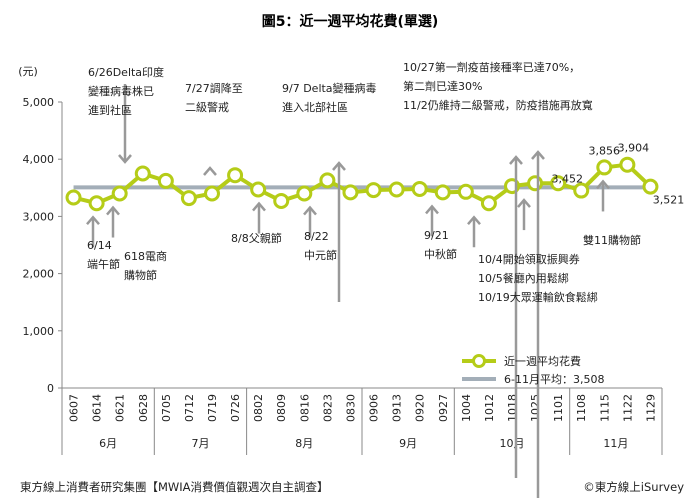  Describe the element at coordinates (533, 370) in the screenshot. I see `legend: 近一週平均花費 6-11月平均：3,508` at that location.